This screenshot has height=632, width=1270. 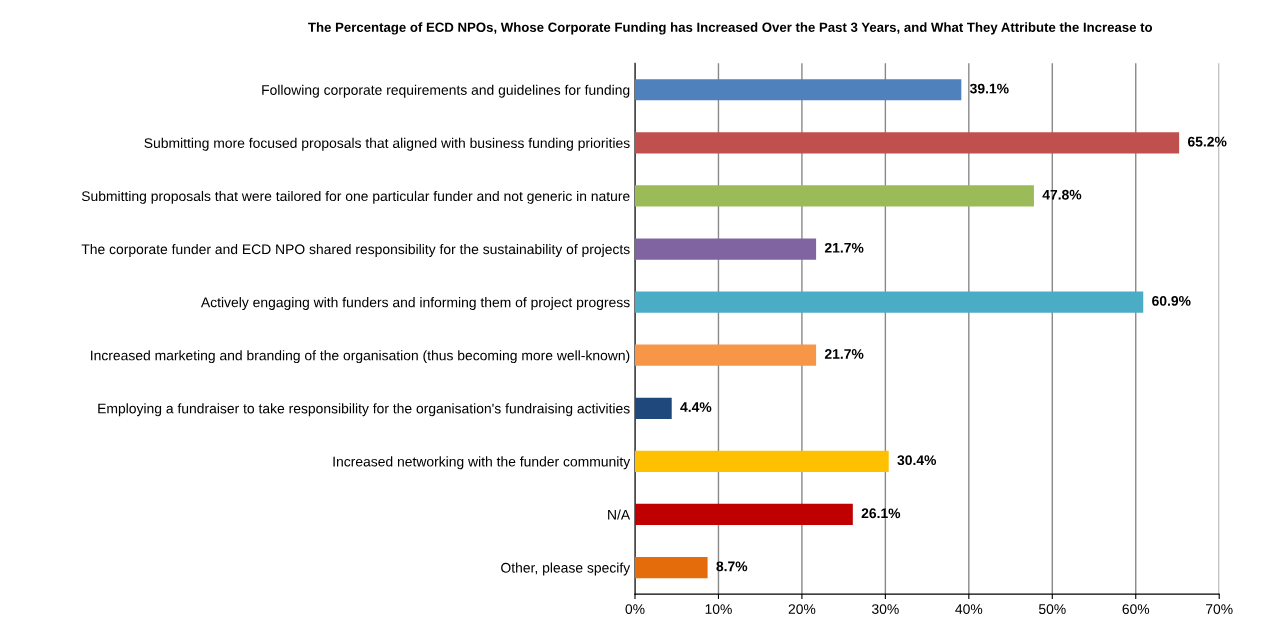 I want to click on data-label: 47.8%, so click(x=1062, y=194).